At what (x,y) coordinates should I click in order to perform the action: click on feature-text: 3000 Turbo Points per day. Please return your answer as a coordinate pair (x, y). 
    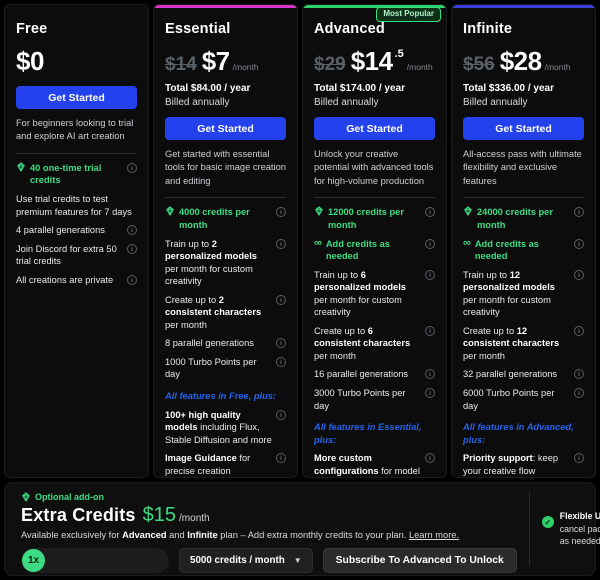
    Looking at the image, I should click on (360, 399).